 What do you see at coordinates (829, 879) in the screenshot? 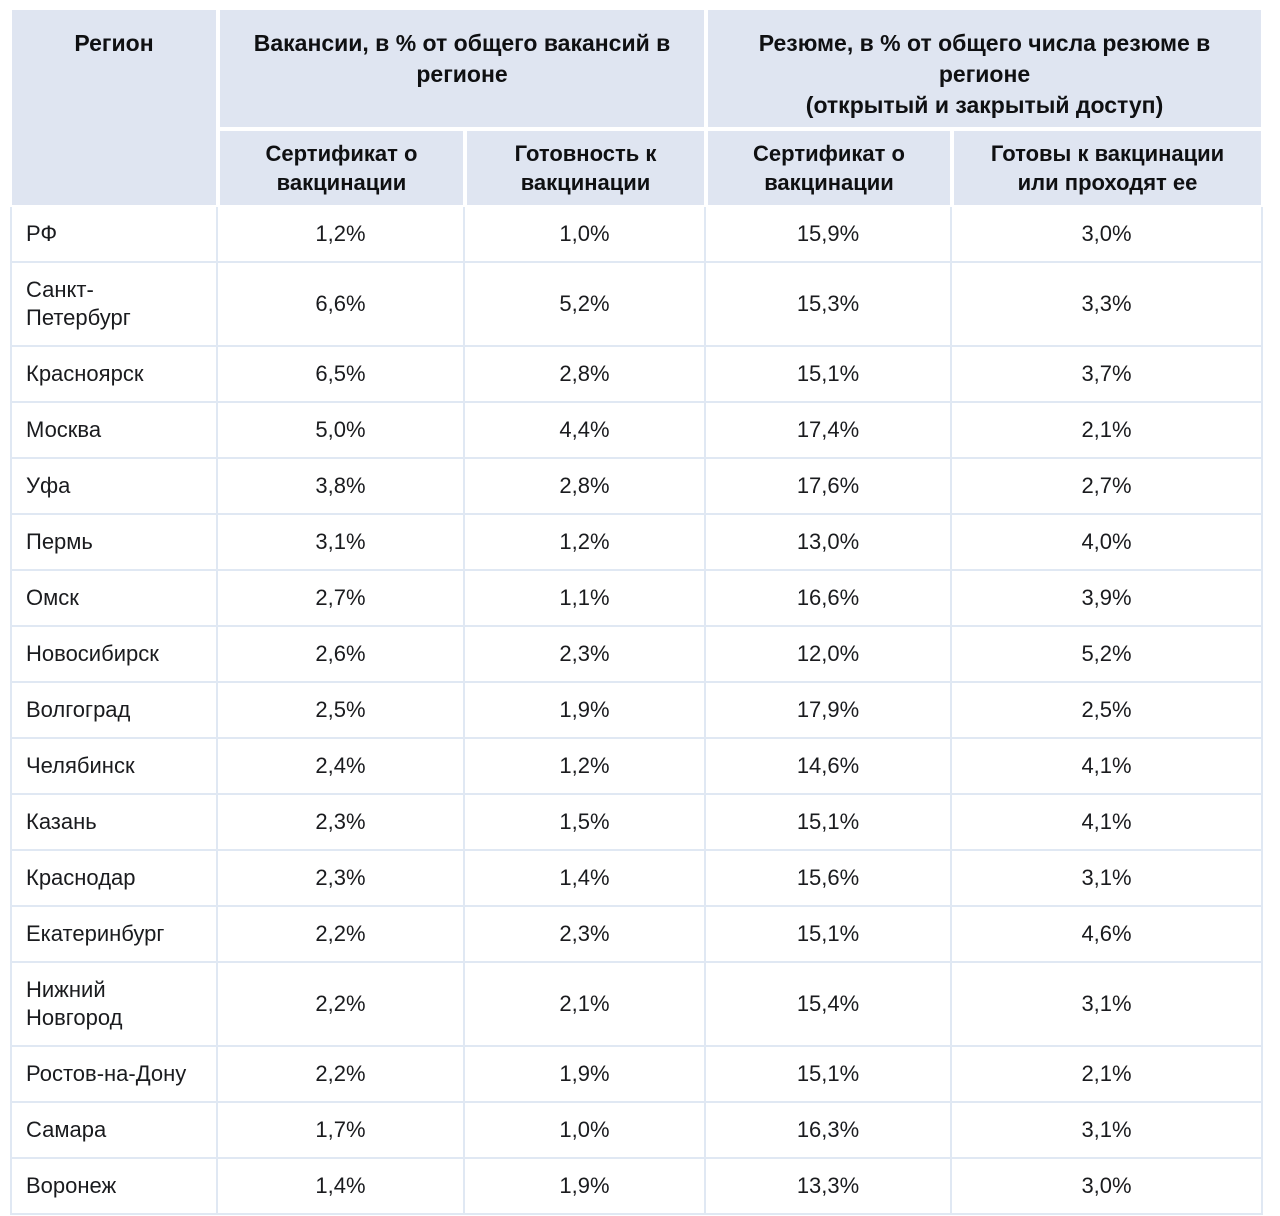
I see `value-cell: 15,6%` at bounding box center [829, 879].